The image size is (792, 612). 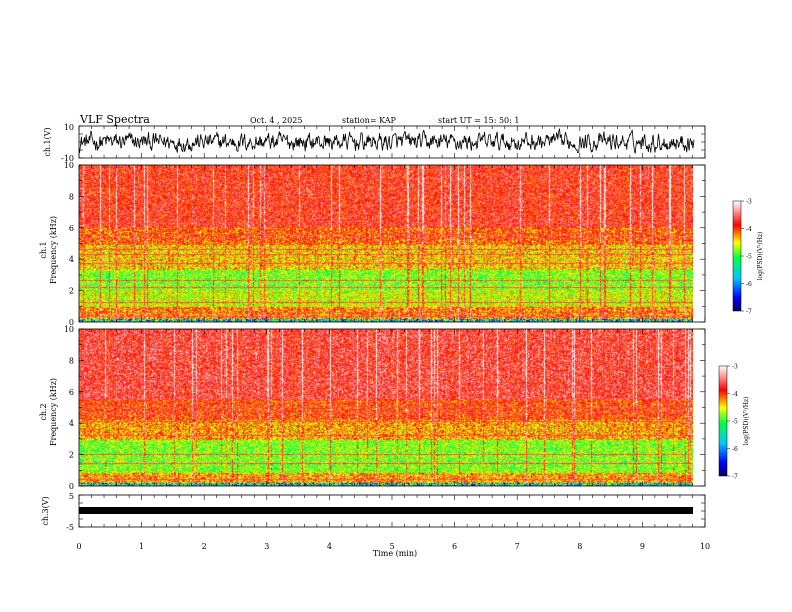 I want to click on ch1-waveform-panel: 10 -10 ch.1(V), so click(x=374, y=143).